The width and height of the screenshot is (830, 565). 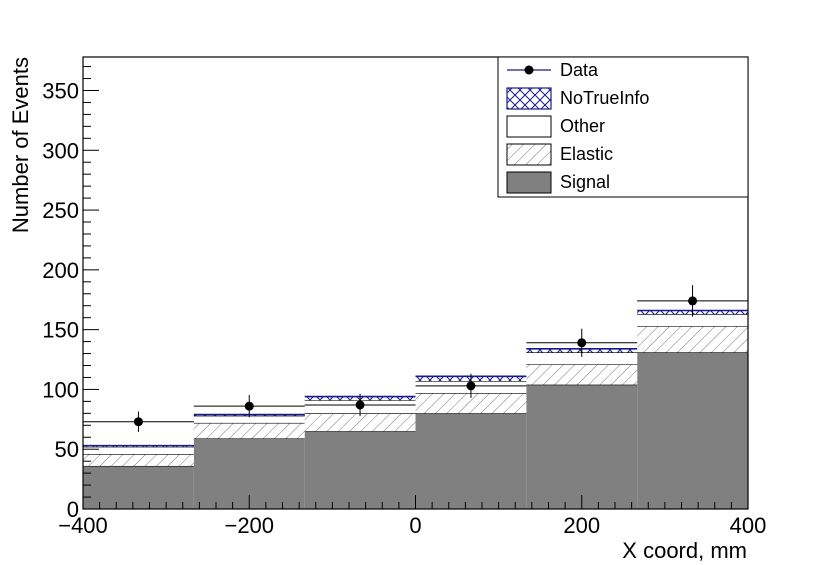 What do you see at coordinates (415, 525) in the screenshot?
I see `x-tick-label: 0` at bounding box center [415, 525].